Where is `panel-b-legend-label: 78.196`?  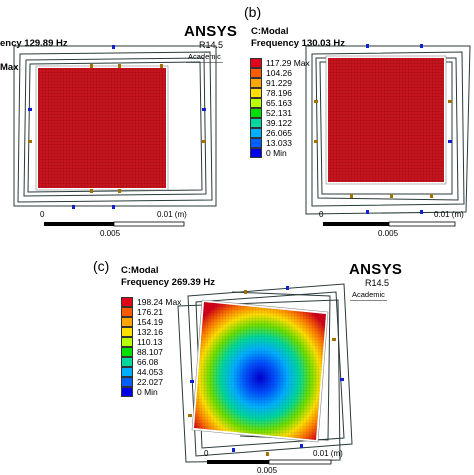
panel-b-legend-label: 78.196 is located at coordinates (279, 93).